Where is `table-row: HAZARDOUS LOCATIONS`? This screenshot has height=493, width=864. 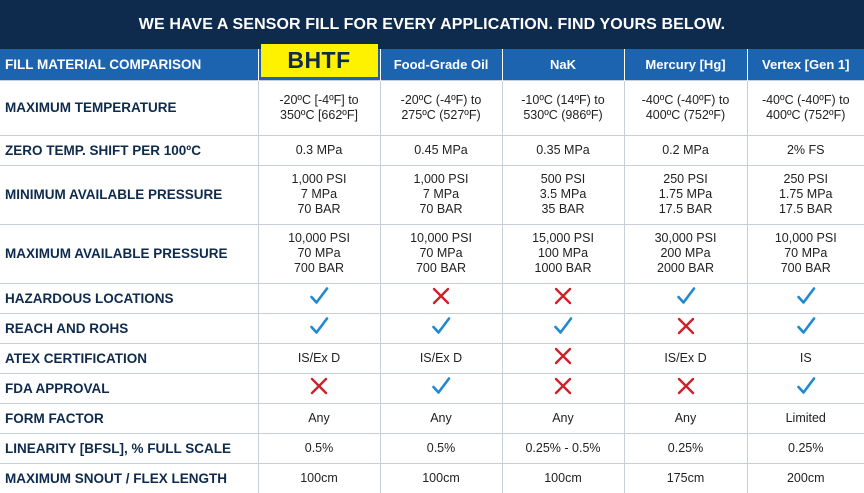
table-row: HAZARDOUS LOCATIONS is located at coordinates (432, 298).